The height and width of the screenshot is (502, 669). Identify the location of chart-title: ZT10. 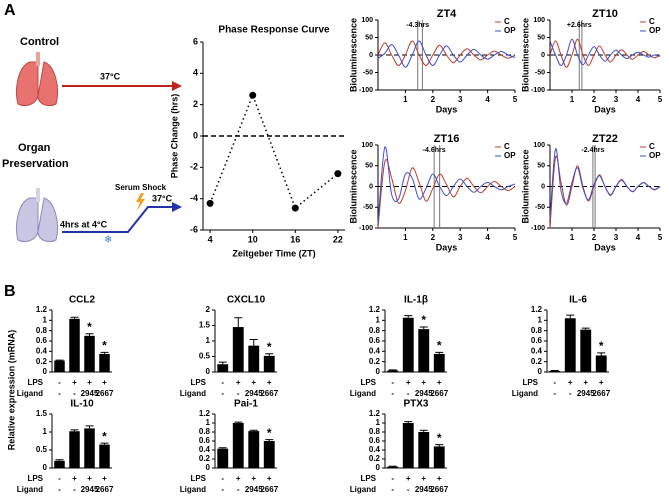
(605, 14).